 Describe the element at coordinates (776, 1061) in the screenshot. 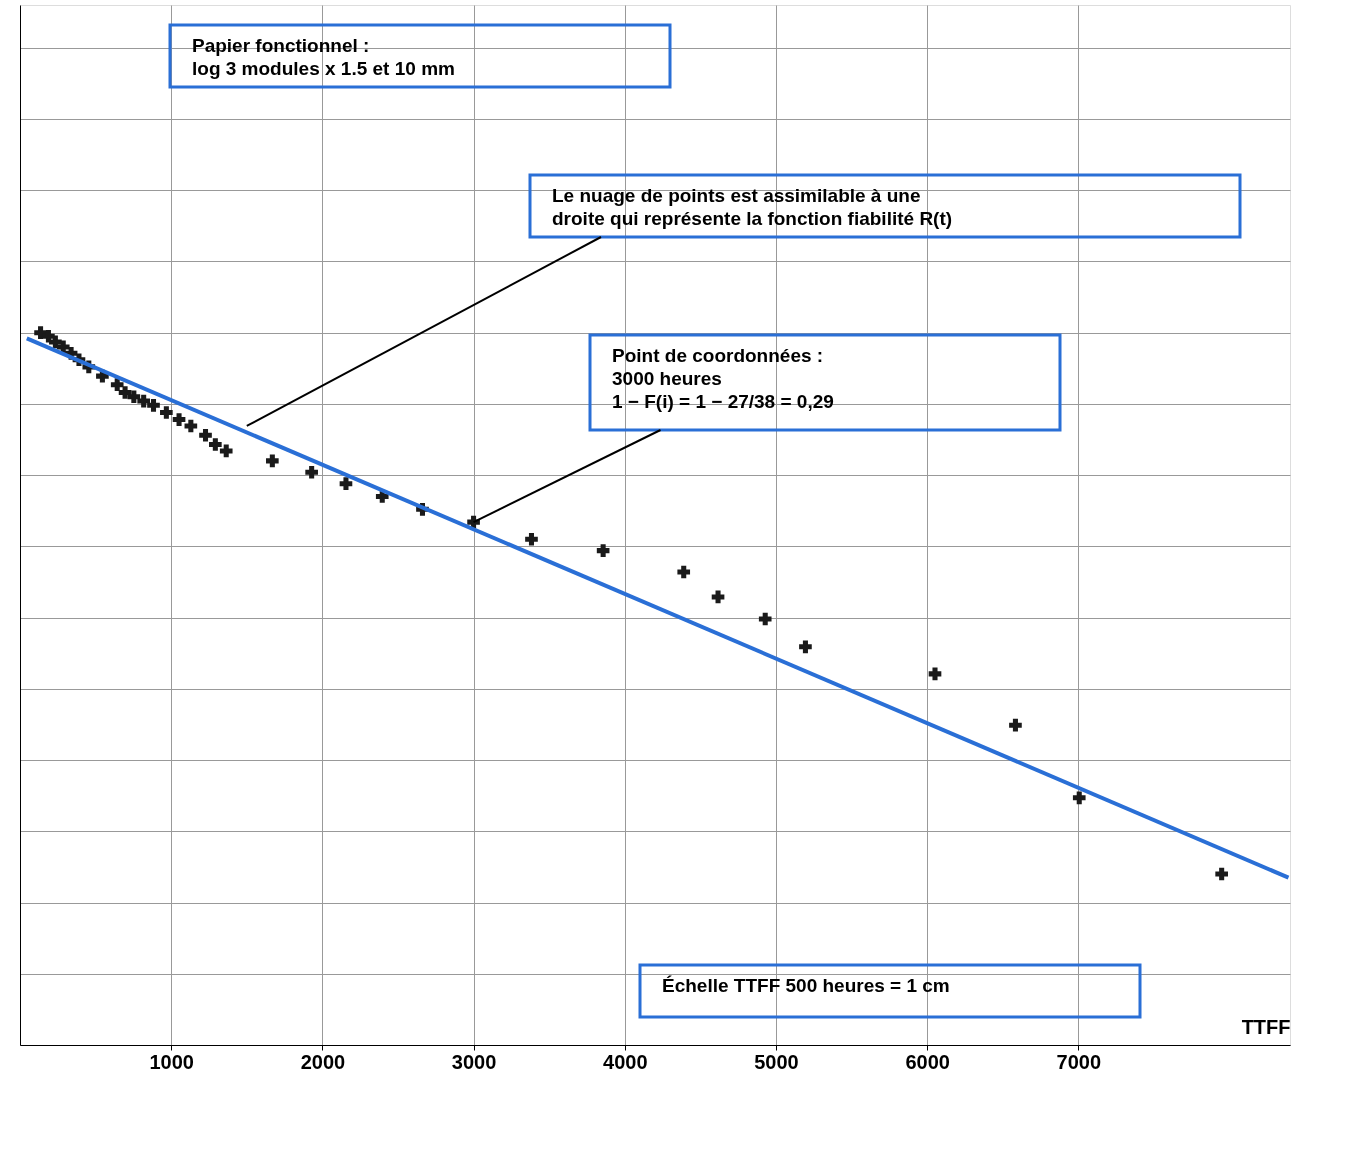

I see `x-tick-label: 5000` at that location.